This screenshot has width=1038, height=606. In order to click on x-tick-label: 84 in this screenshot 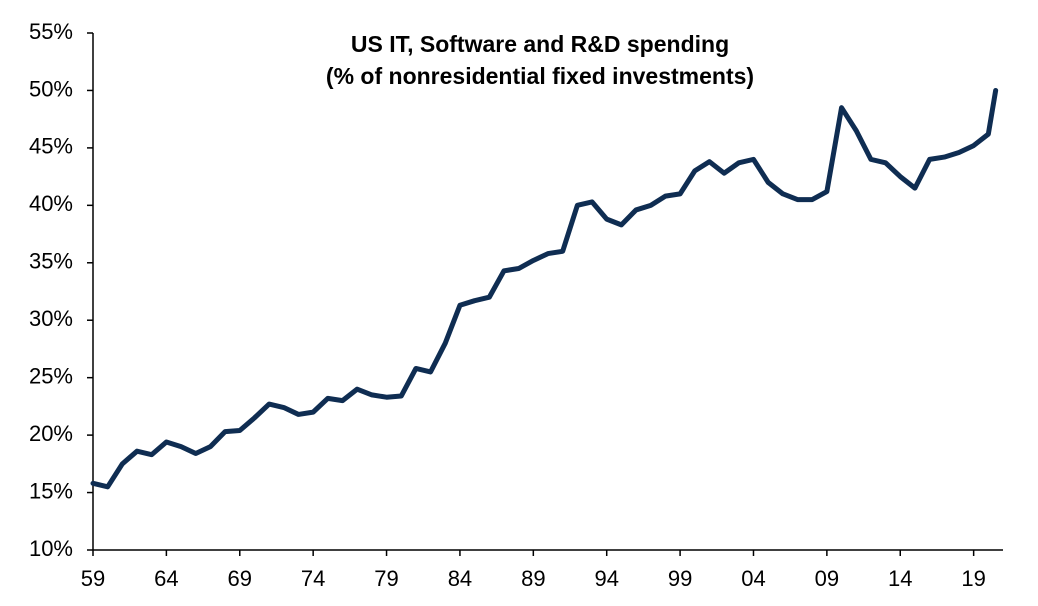, I will do `click(460, 578)`.